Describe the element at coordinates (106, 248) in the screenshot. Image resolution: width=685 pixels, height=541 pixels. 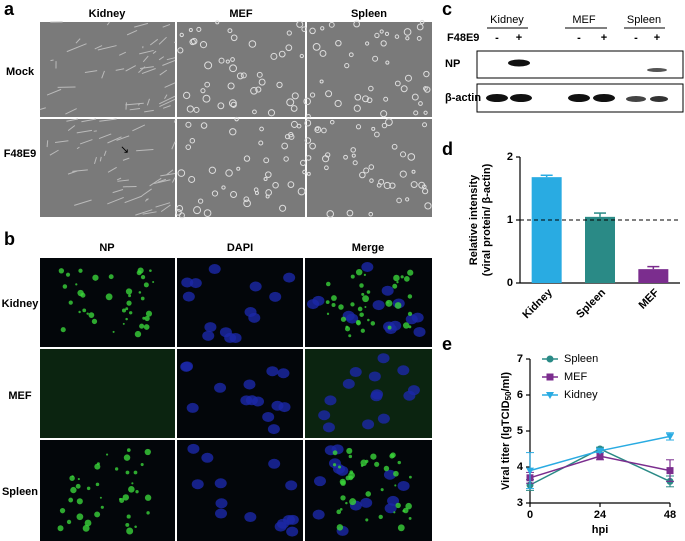
I see `column-header: NP` at that location.